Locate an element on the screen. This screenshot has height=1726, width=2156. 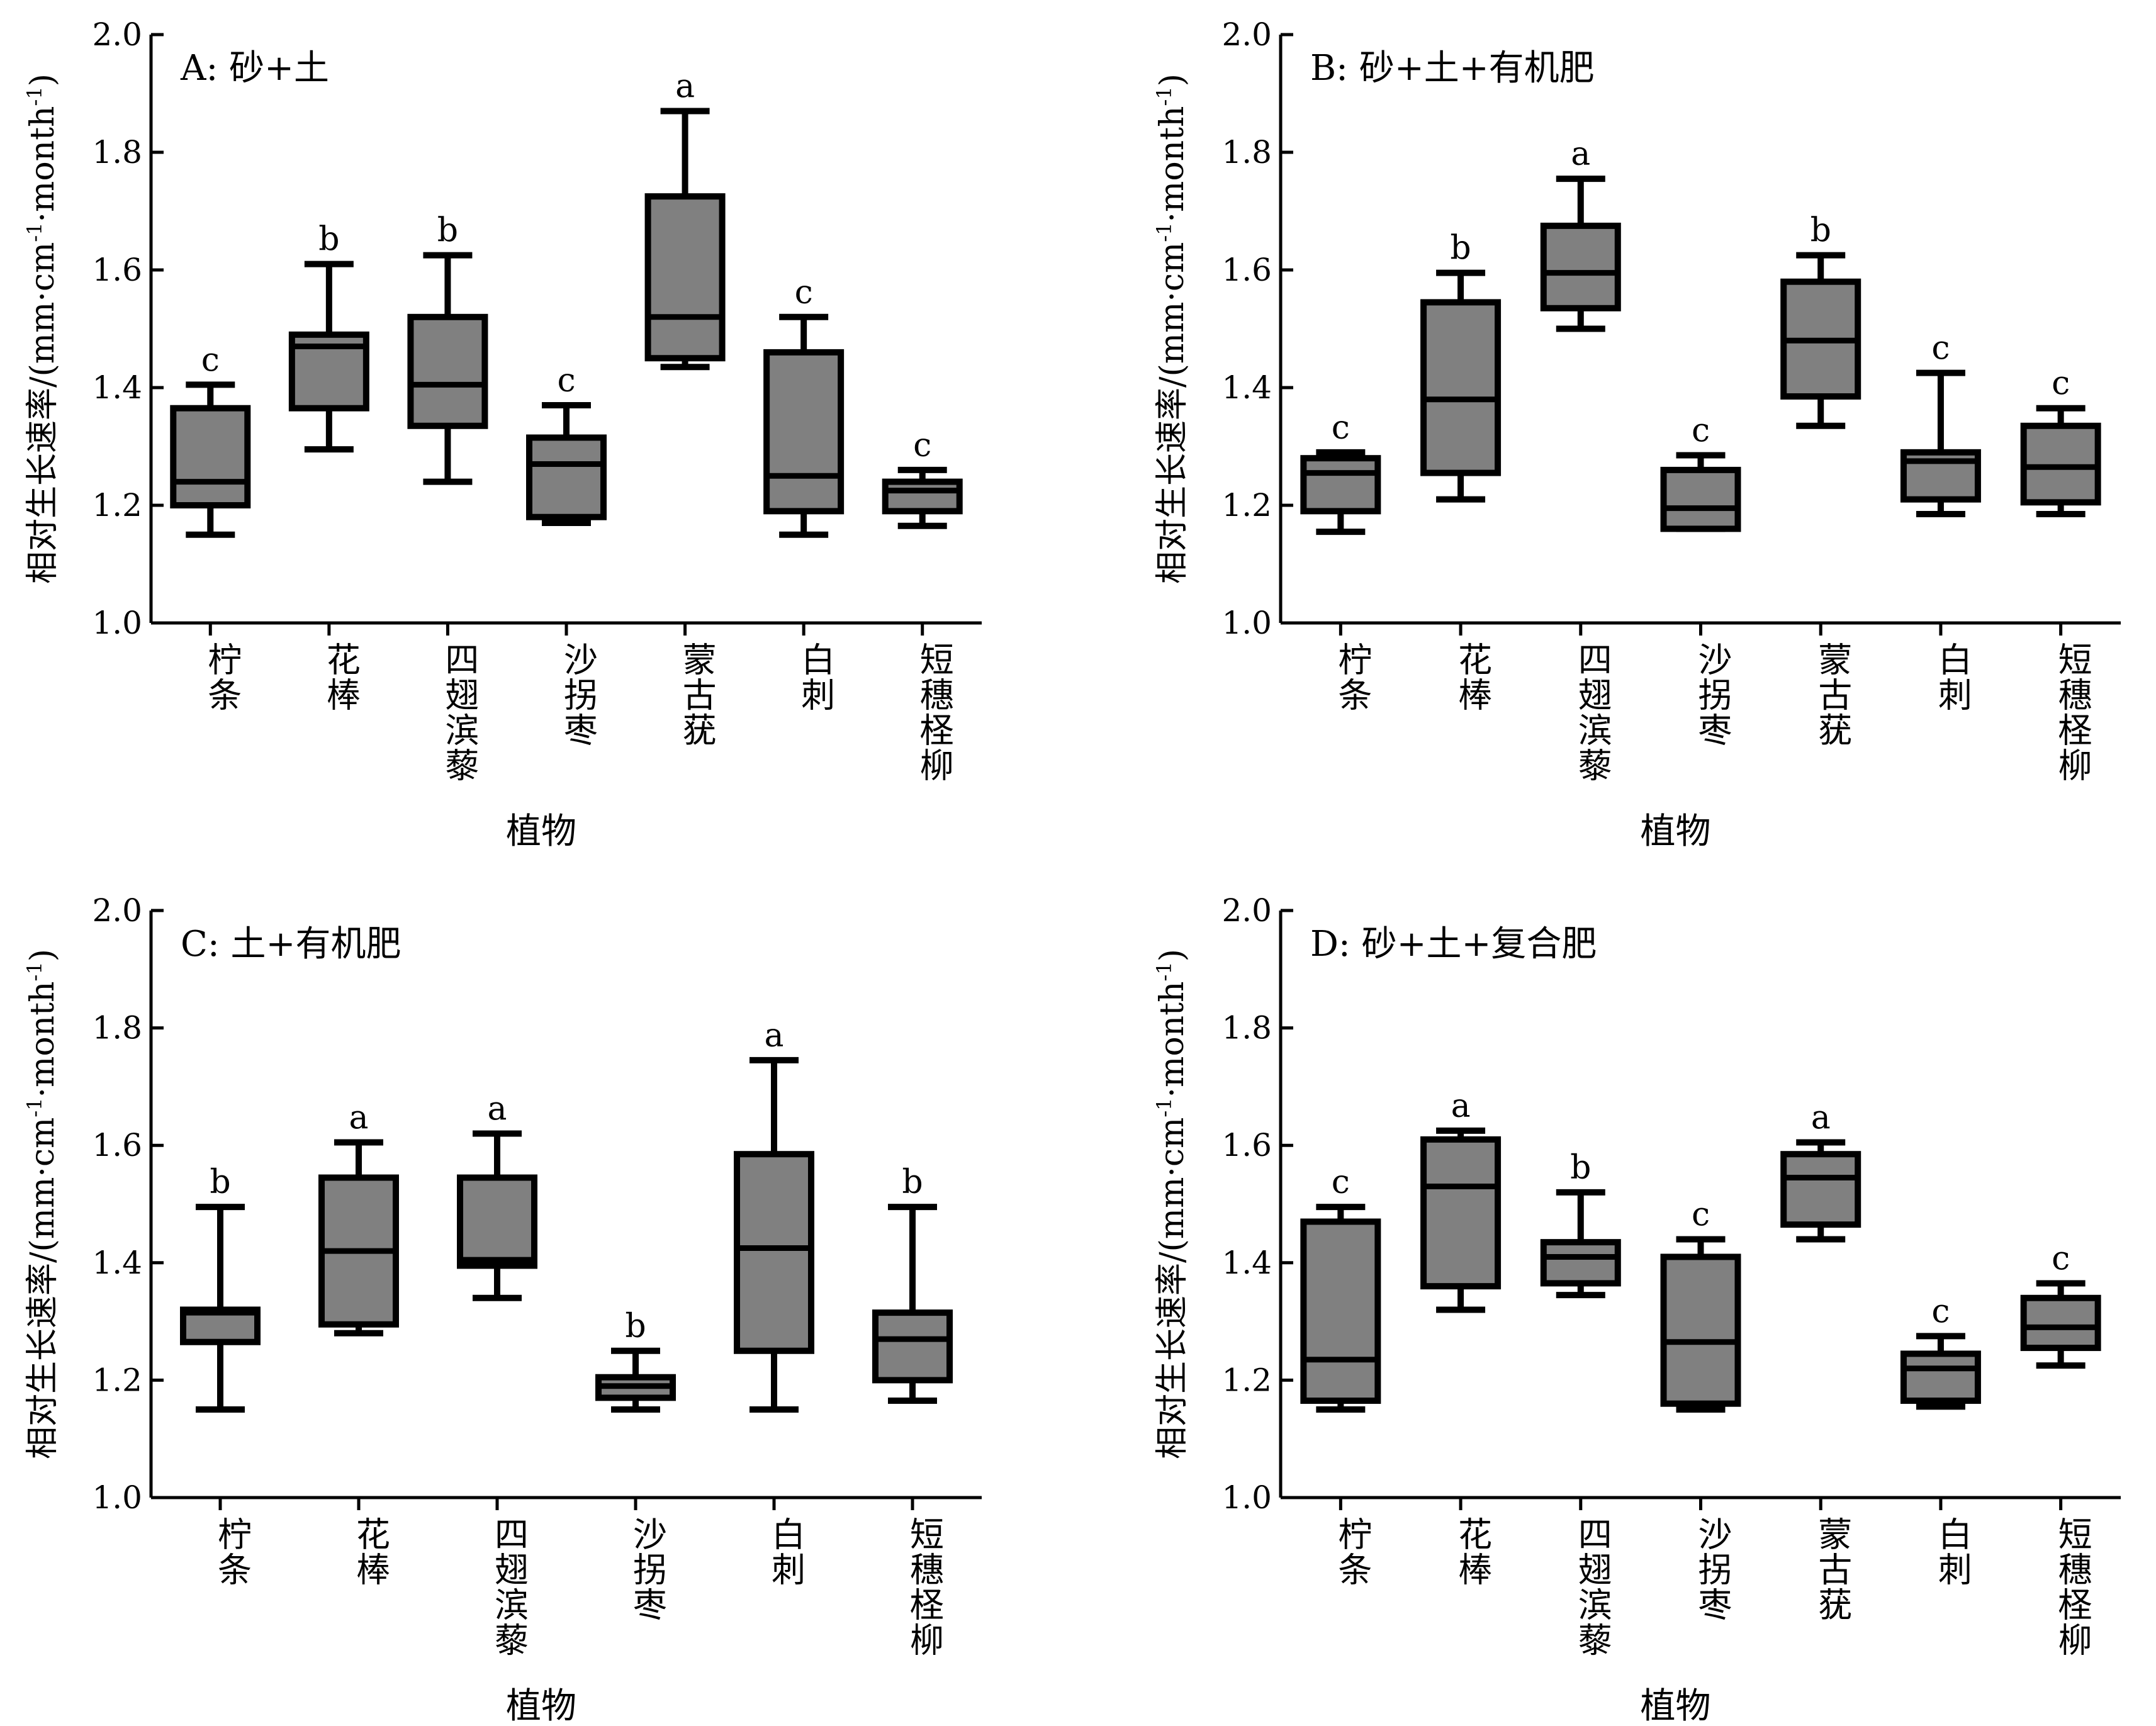
box-5: c is located at coordinates (804, 406).